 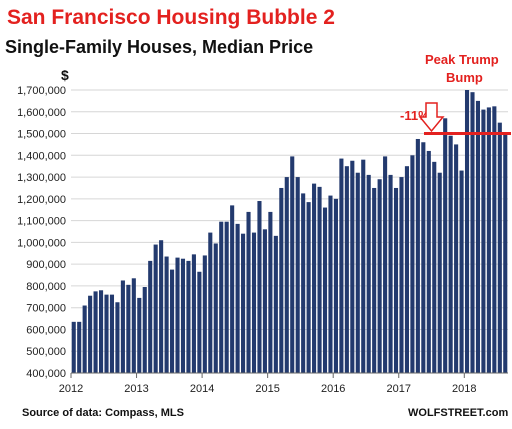 What do you see at coordinates (333, 389) in the screenshot?
I see `x-tick-label: 2016` at bounding box center [333, 389].